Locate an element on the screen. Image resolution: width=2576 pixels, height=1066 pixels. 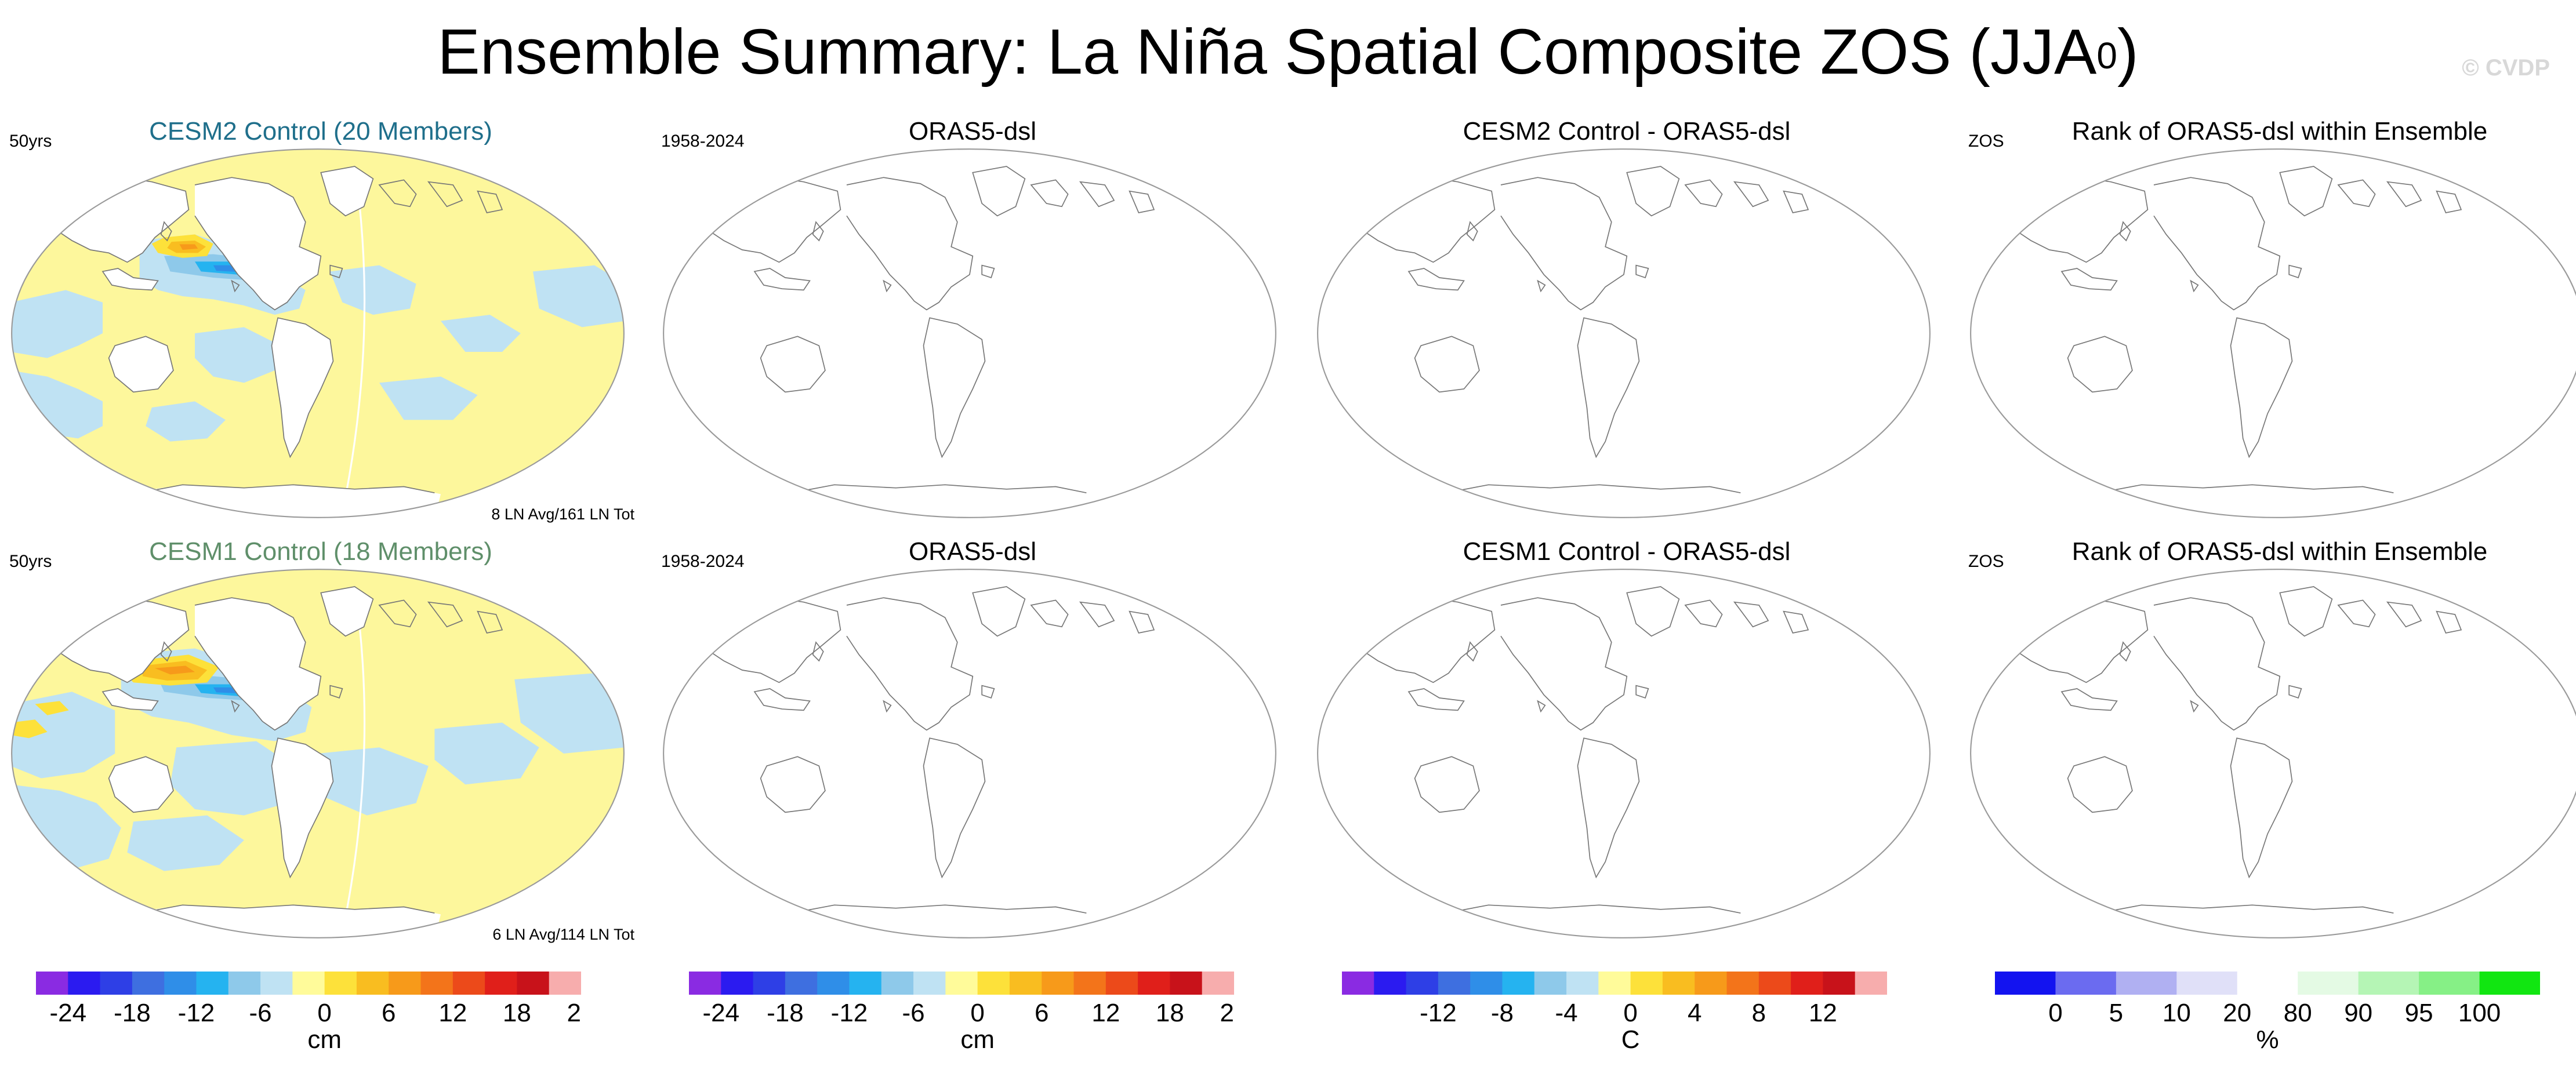
colorbar-tick-label: -24 is located at coordinates (720, 1013).